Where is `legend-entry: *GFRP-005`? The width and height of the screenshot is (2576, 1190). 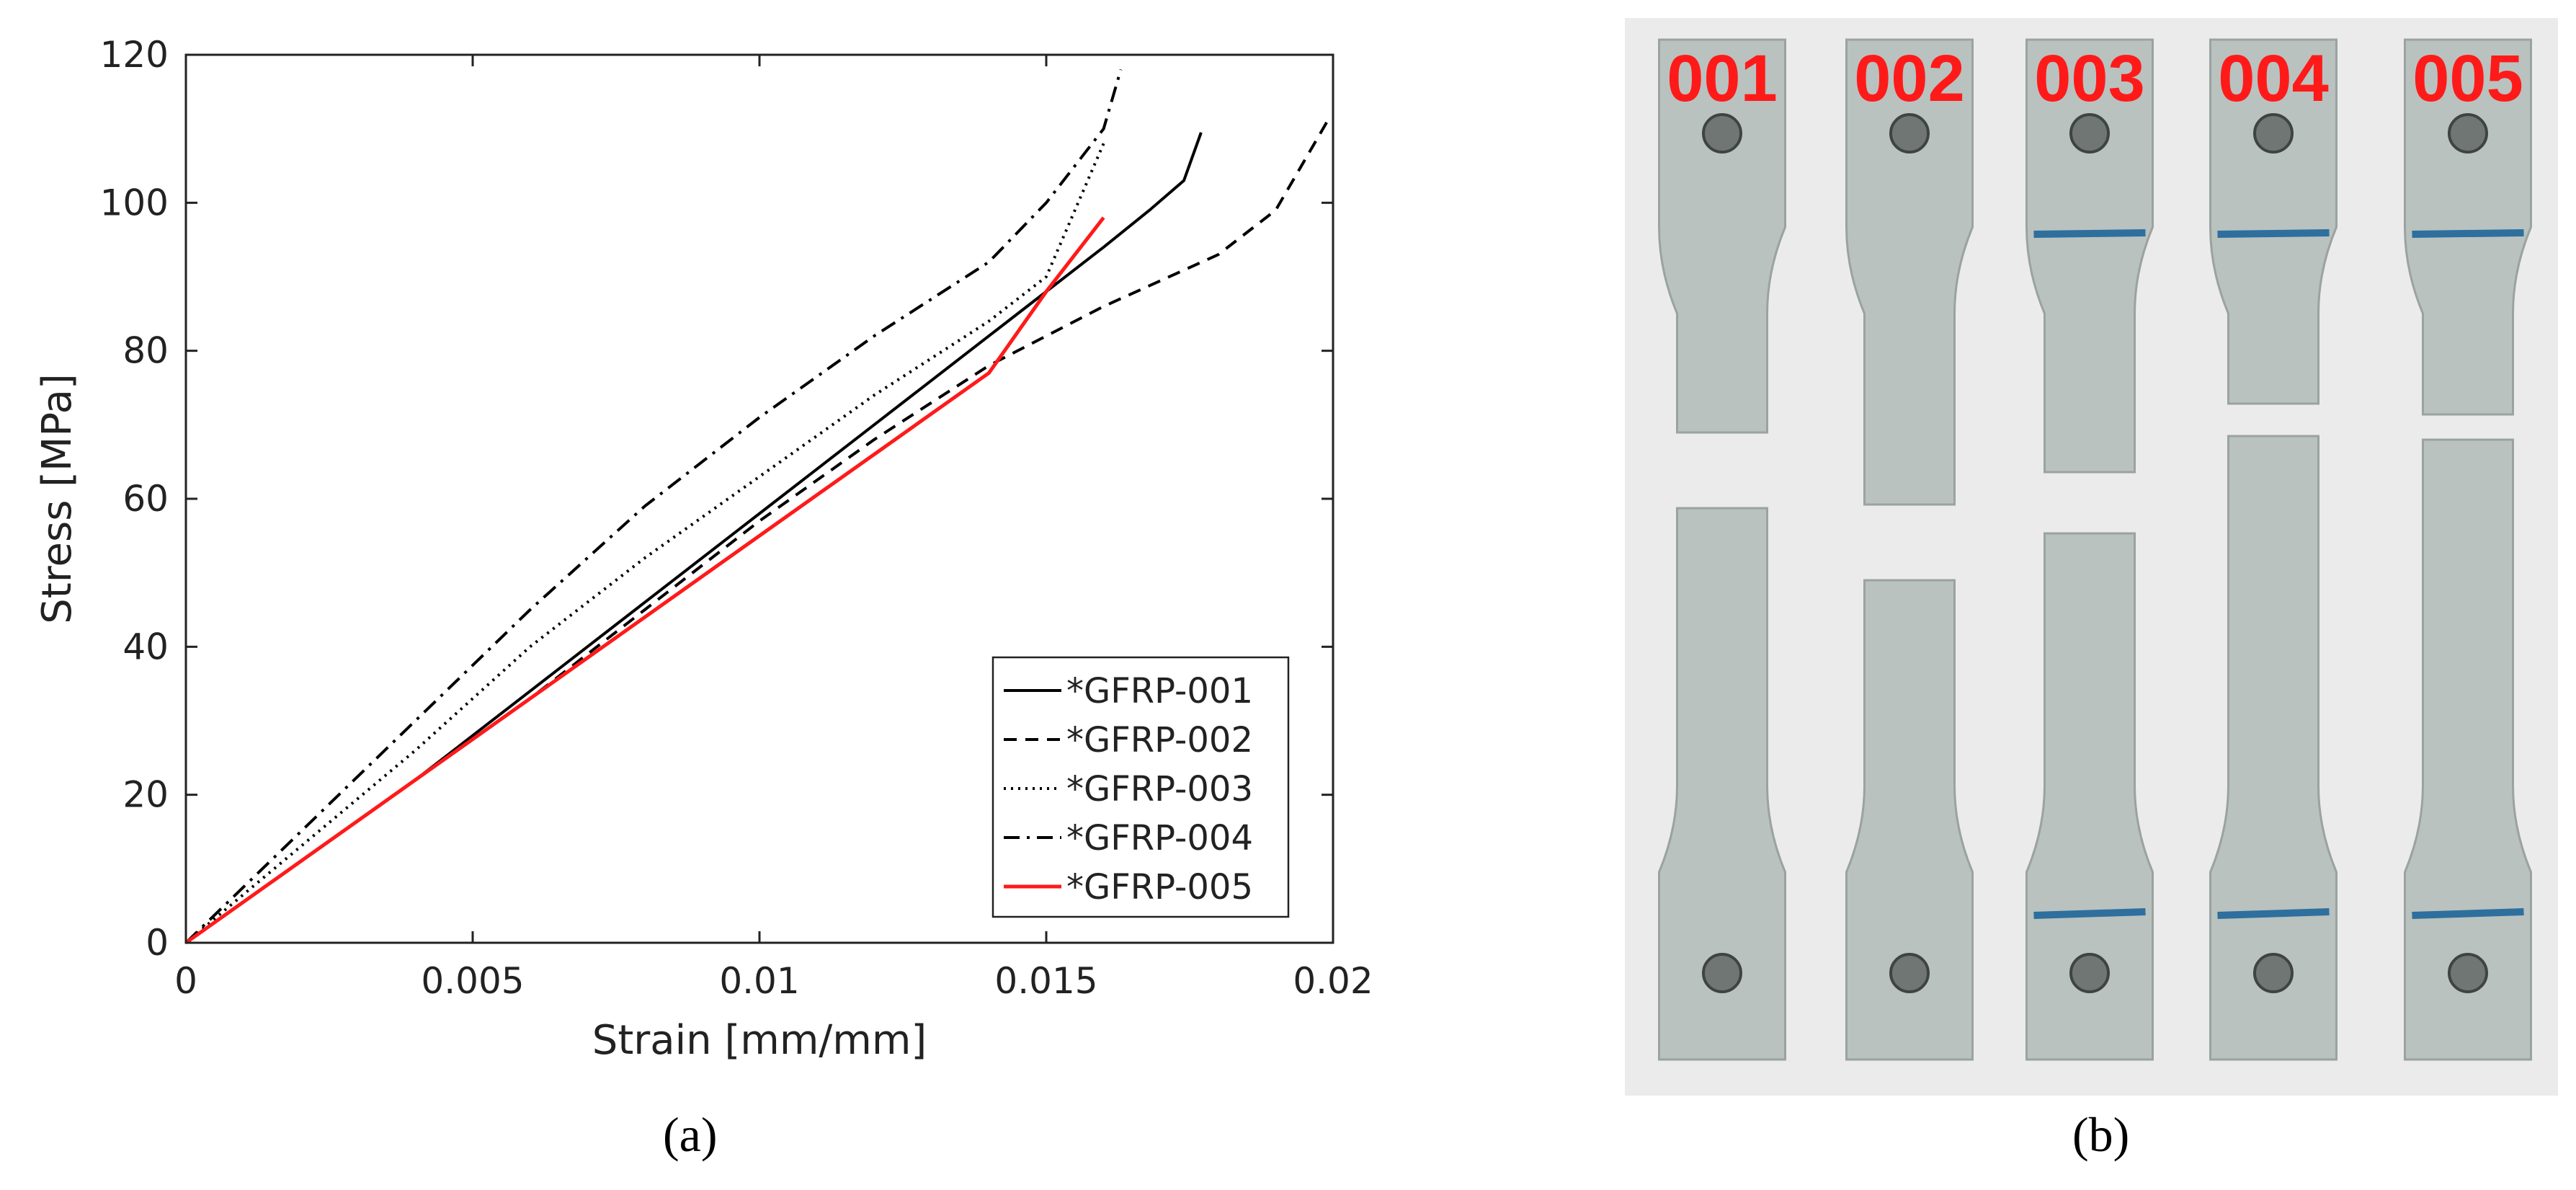 legend-entry: *GFRP-005 is located at coordinates (1159, 887).